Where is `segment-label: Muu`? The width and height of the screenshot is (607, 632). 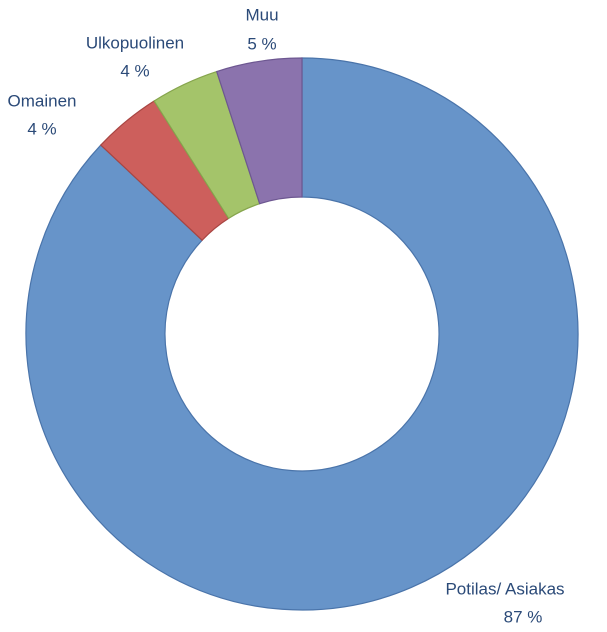
segment-label: Muu is located at coordinates (261, 14).